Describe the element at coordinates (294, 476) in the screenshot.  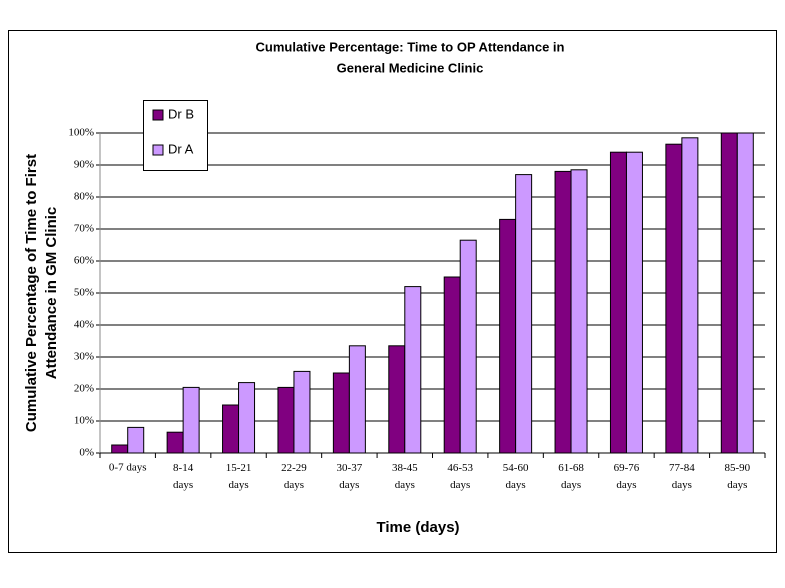
I see `x-tick-label: 22-29 days` at that location.